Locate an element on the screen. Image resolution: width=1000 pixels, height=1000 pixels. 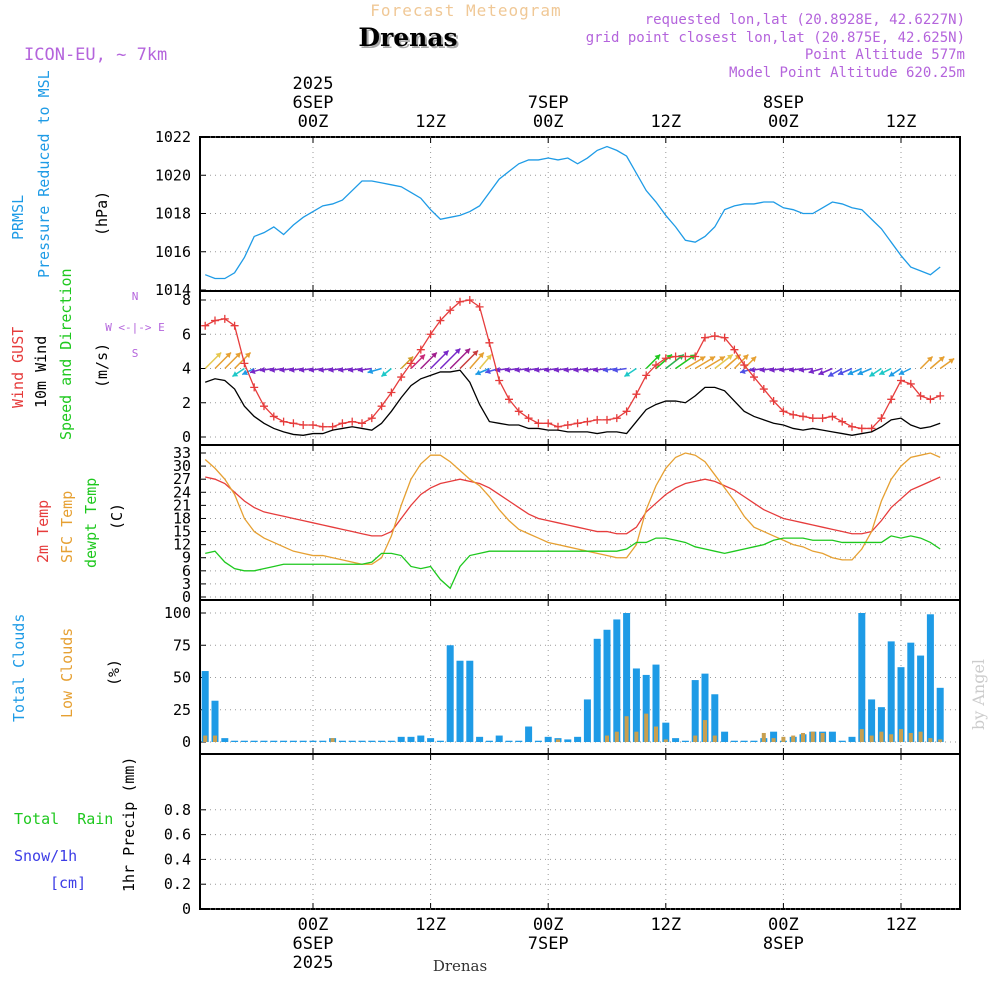
panel-content is located at coordinates (578, 366).